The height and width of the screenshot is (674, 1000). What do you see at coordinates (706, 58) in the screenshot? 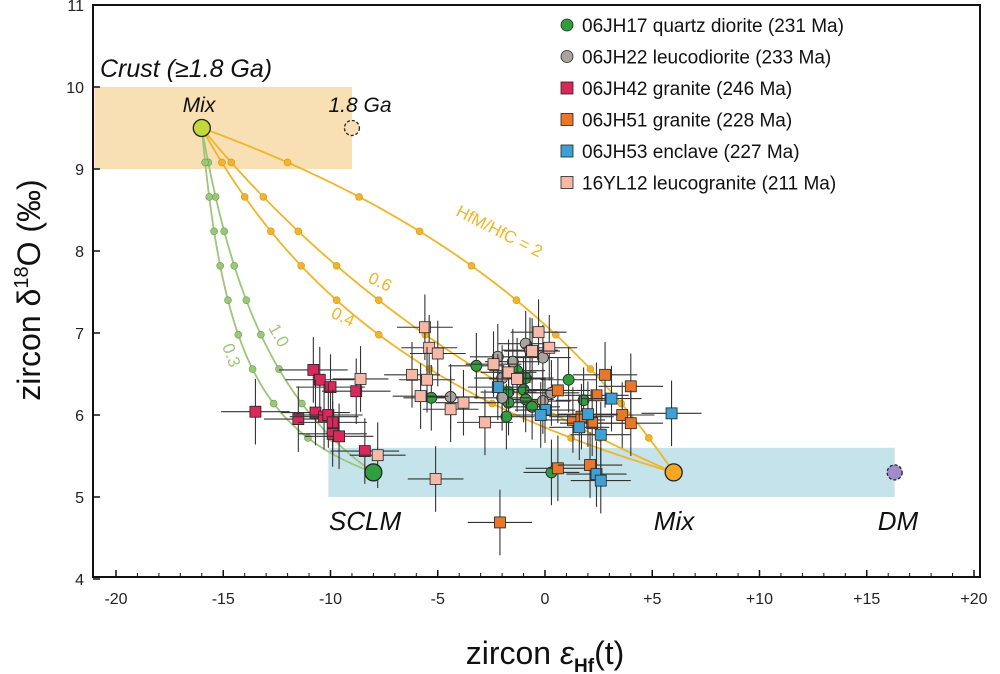
I see `legend-label: 06JH22 leucodiorite (233 Ma)` at bounding box center [706, 58].